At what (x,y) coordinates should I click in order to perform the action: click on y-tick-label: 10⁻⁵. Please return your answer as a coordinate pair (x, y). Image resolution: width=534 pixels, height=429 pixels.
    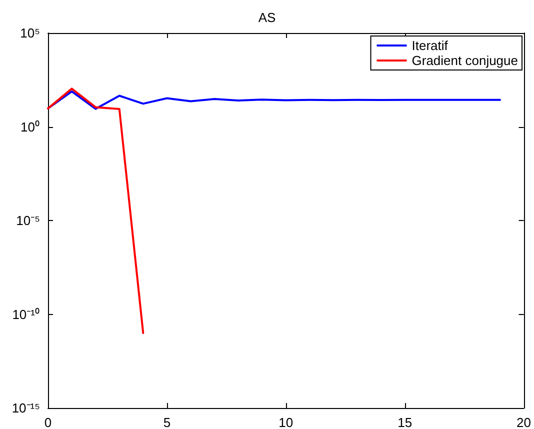
    Looking at the image, I should click on (28, 220).